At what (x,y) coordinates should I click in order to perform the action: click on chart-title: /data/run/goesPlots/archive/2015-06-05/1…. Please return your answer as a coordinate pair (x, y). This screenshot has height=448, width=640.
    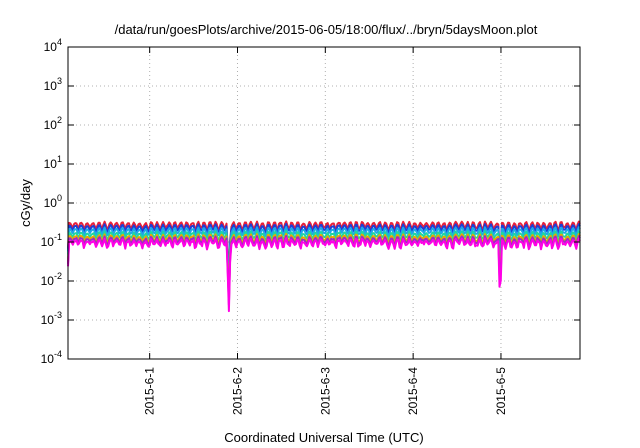
    Looking at the image, I should click on (326, 29).